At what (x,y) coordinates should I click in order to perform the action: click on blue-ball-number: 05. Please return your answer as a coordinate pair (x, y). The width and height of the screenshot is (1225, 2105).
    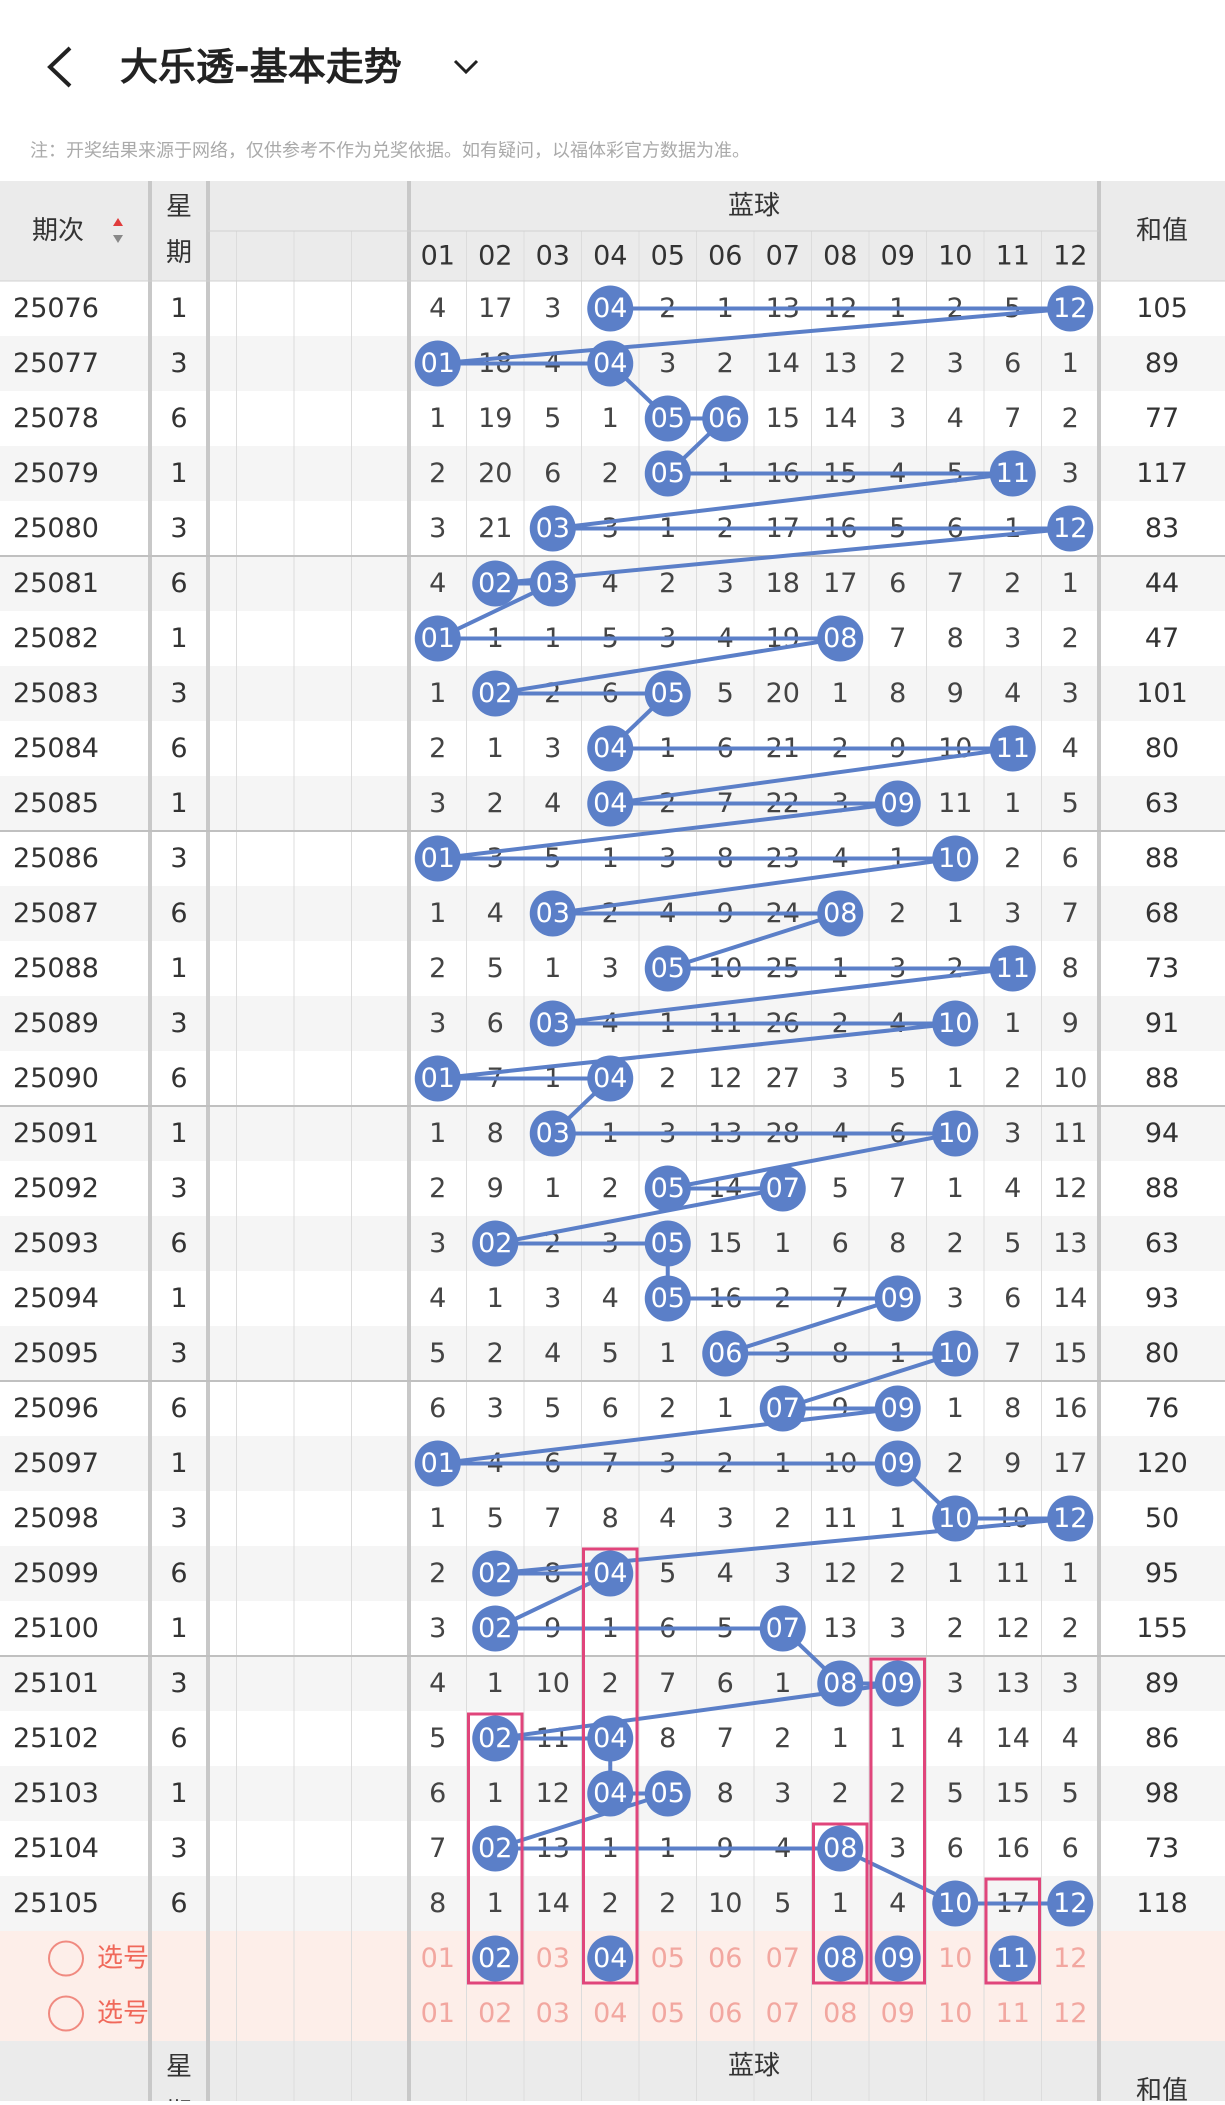
    Looking at the image, I should click on (668, 1298).